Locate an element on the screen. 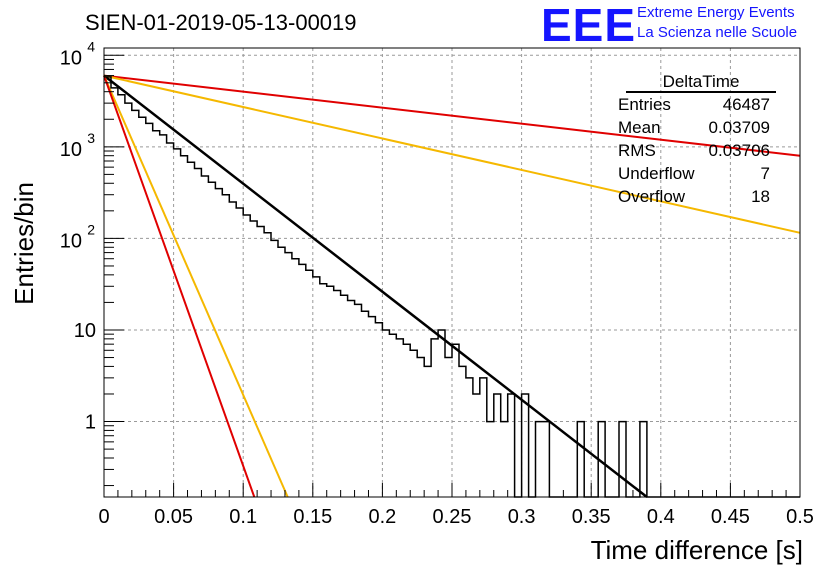  logo-subtitle-line2: La Scienza nelle Scuole is located at coordinates (717, 32).